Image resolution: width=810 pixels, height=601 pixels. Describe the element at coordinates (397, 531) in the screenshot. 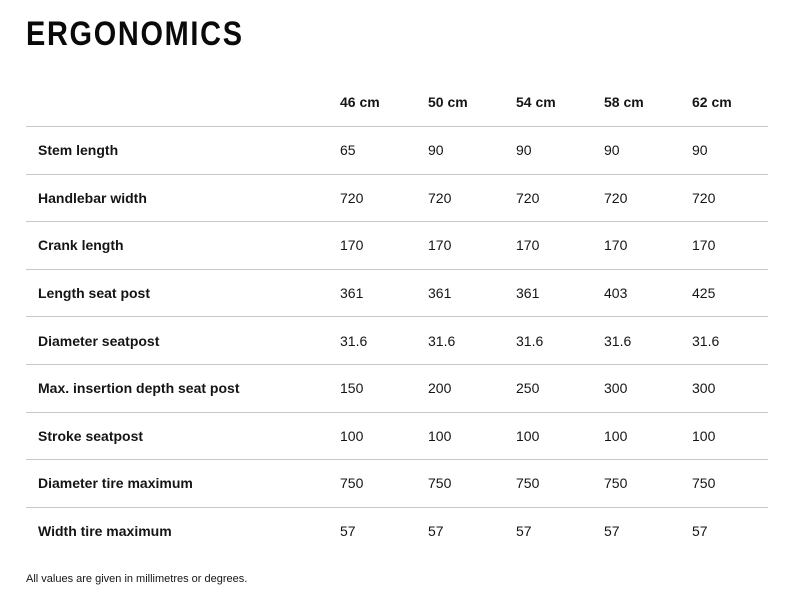

I see `table-row-width-tire-maximum: Width tire maximum 57 57 57 57 57` at that location.